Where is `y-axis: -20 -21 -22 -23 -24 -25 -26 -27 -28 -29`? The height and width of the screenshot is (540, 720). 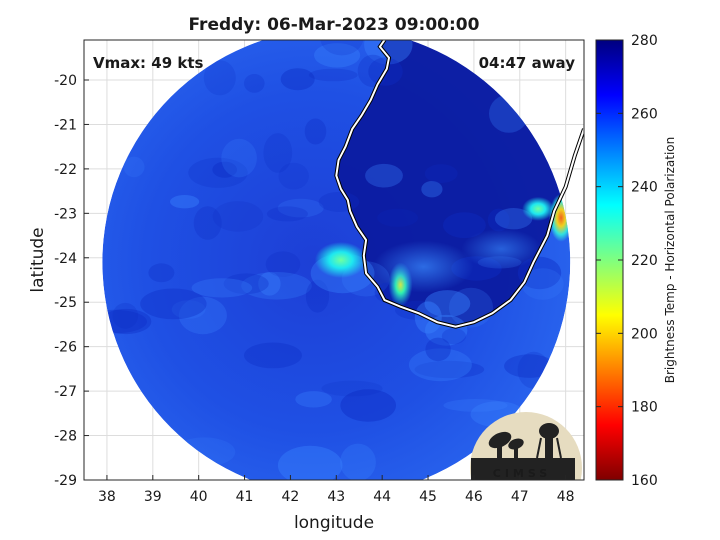
y-axis: -20 -21 -22 -23 -24 -25 -26 -27 -28 -29 is located at coordinates (71, 281).